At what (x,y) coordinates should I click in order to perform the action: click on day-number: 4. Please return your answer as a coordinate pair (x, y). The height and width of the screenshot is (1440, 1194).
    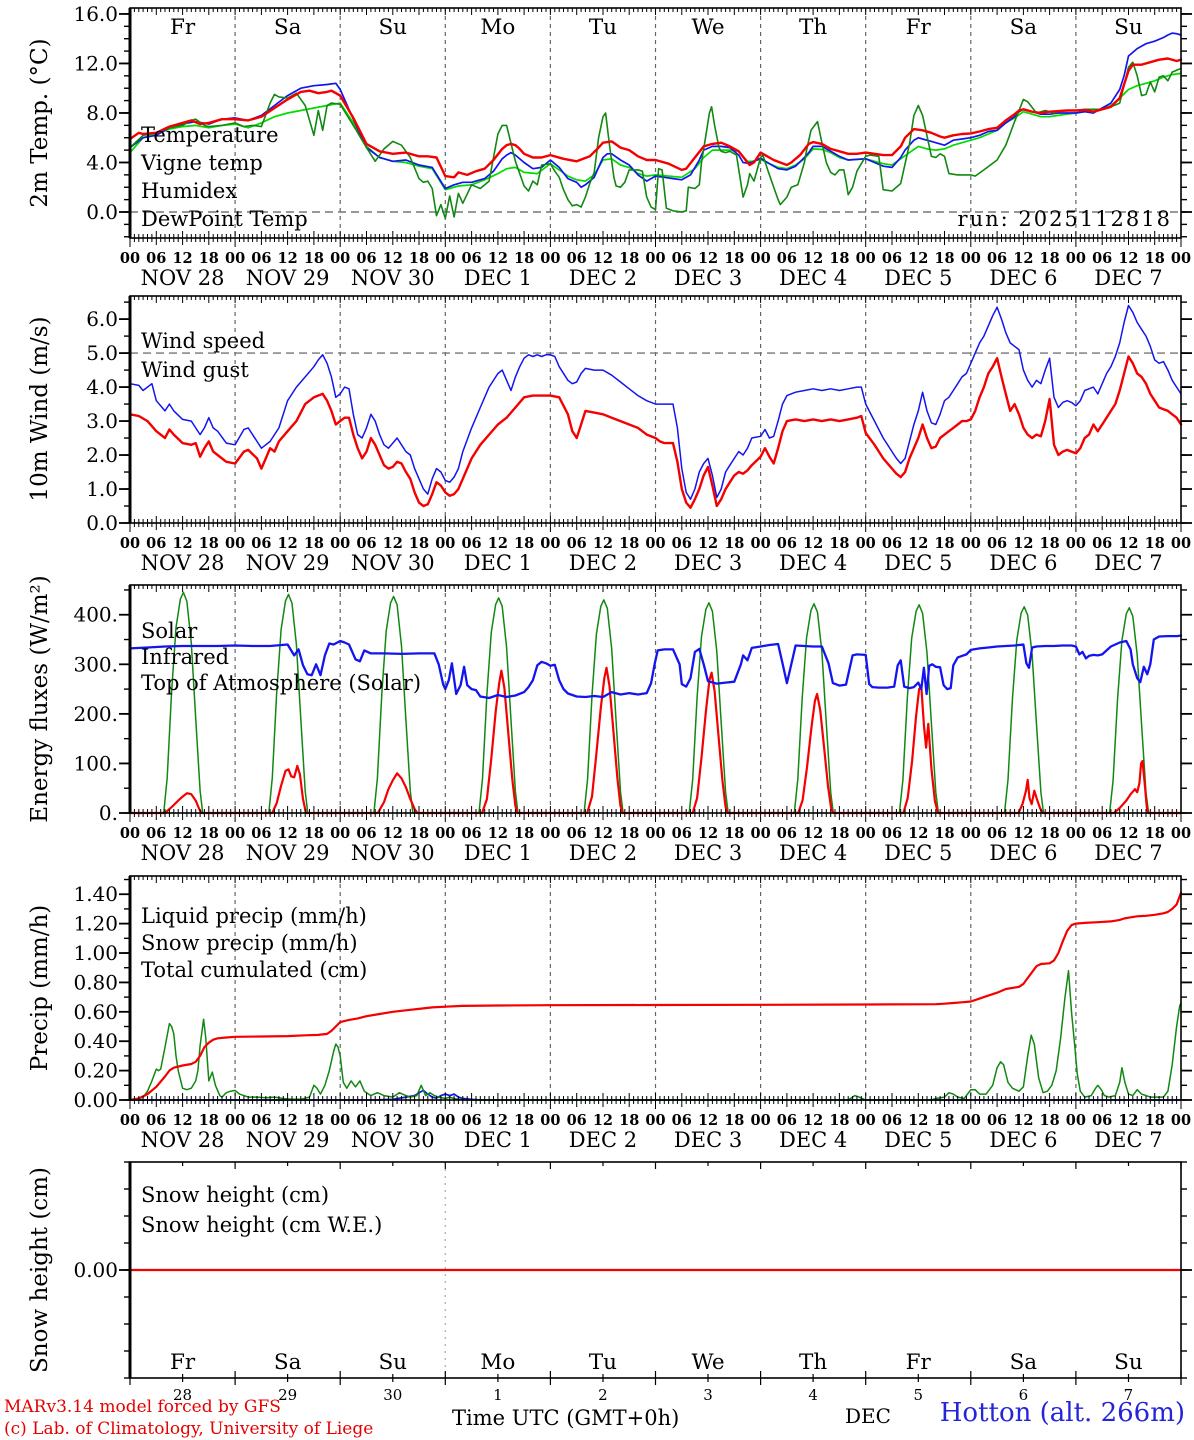
    Looking at the image, I should click on (813, 1395).